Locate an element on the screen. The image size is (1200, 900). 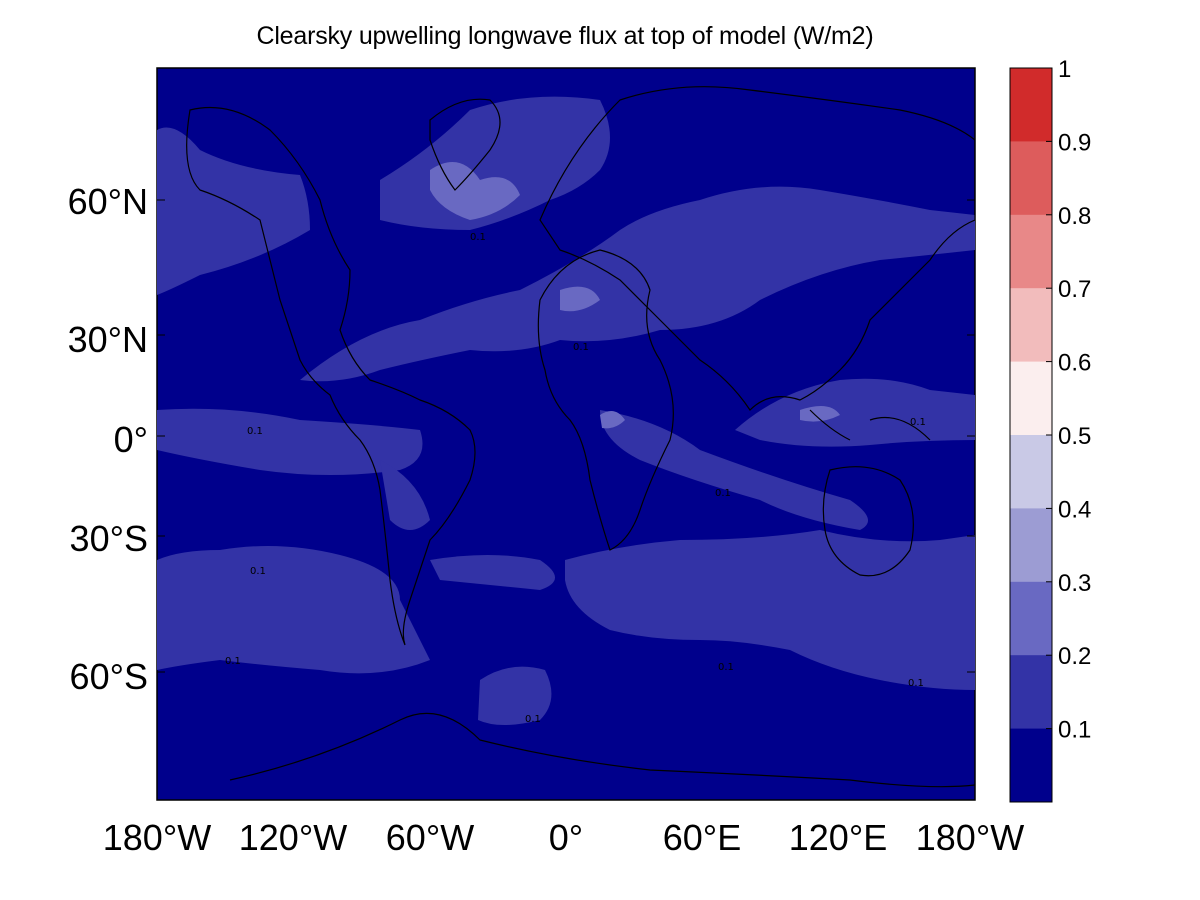
colorbar-tick-label: 0.4 is located at coordinates (1074, 509).